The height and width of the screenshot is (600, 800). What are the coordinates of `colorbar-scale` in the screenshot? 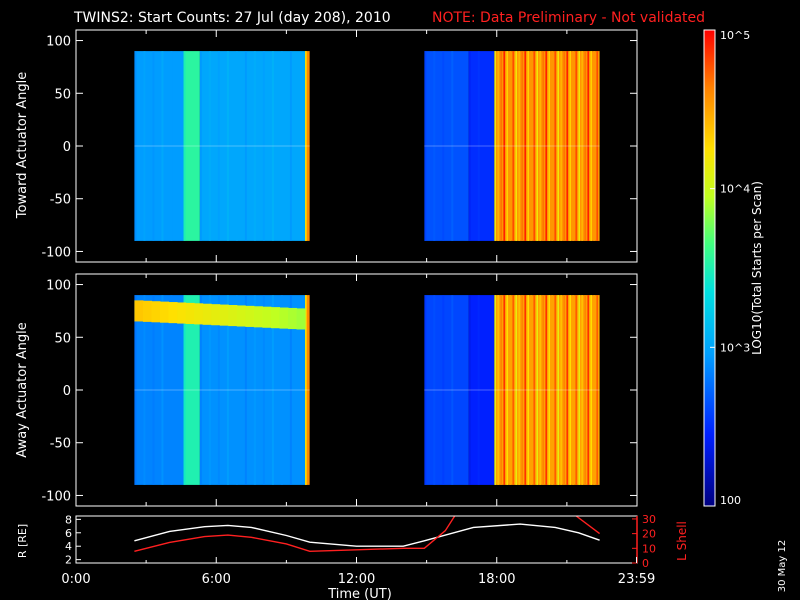 It's located at (709, 268).